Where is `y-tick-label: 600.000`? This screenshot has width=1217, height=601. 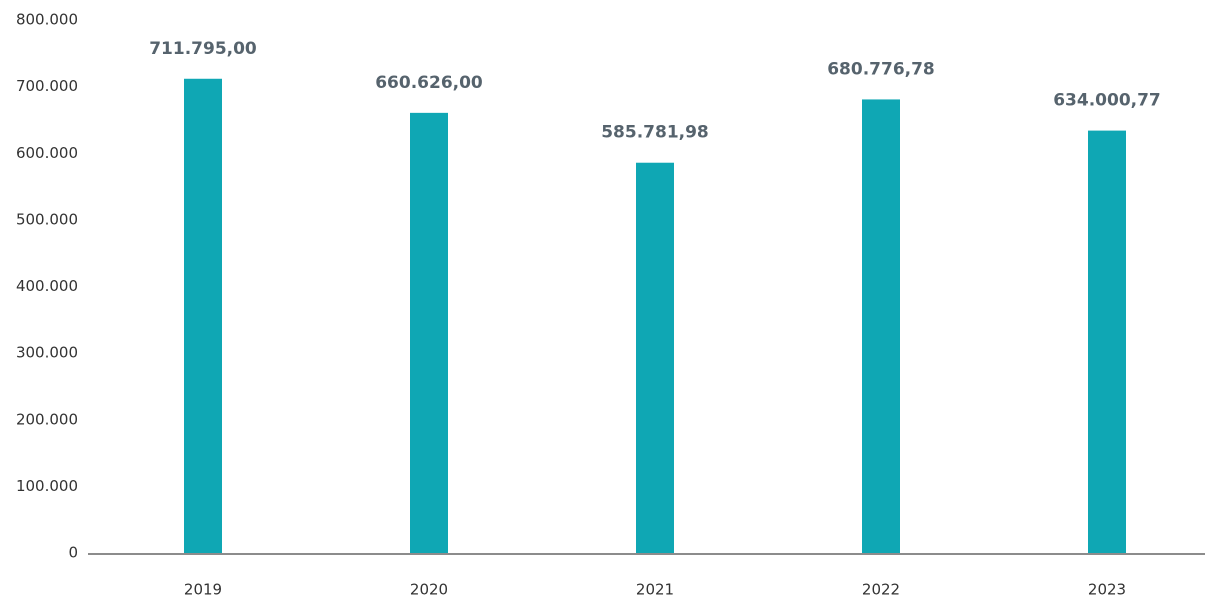 y-tick-label: 600.000 is located at coordinates (47, 153).